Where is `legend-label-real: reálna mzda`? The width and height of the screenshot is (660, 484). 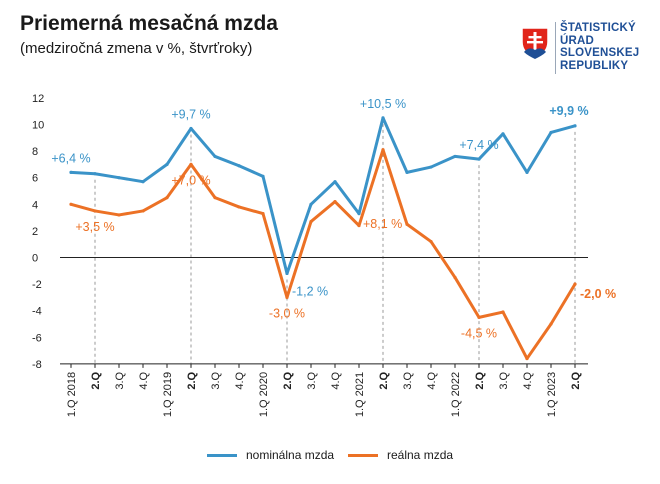 legend-label-real: reálna mzda is located at coordinates (420, 455).